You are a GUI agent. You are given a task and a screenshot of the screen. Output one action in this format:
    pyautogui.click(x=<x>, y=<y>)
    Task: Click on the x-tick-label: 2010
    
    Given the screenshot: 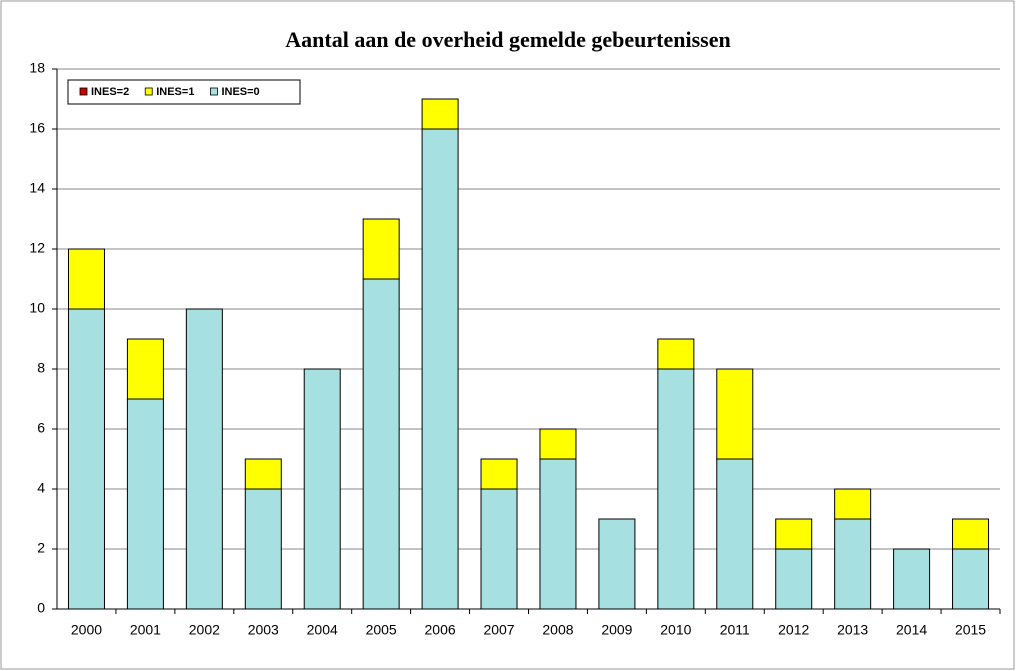 What is the action you would take?
    pyautogui.click(x=675, y=630)
    